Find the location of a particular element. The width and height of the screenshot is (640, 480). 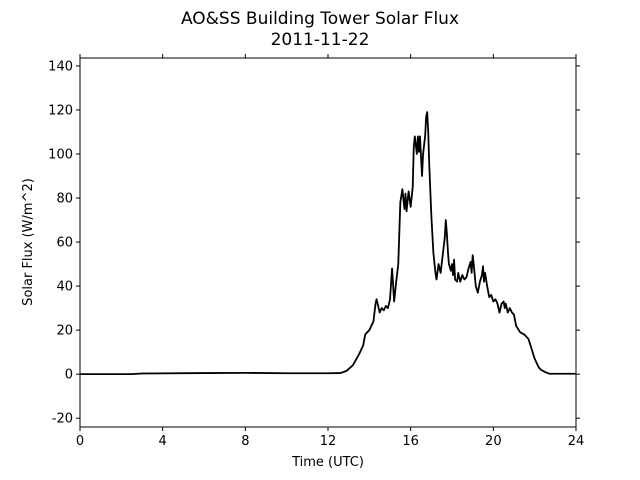

chart-subtitle: 2011-11-22 is located at coordinates (320, 40).